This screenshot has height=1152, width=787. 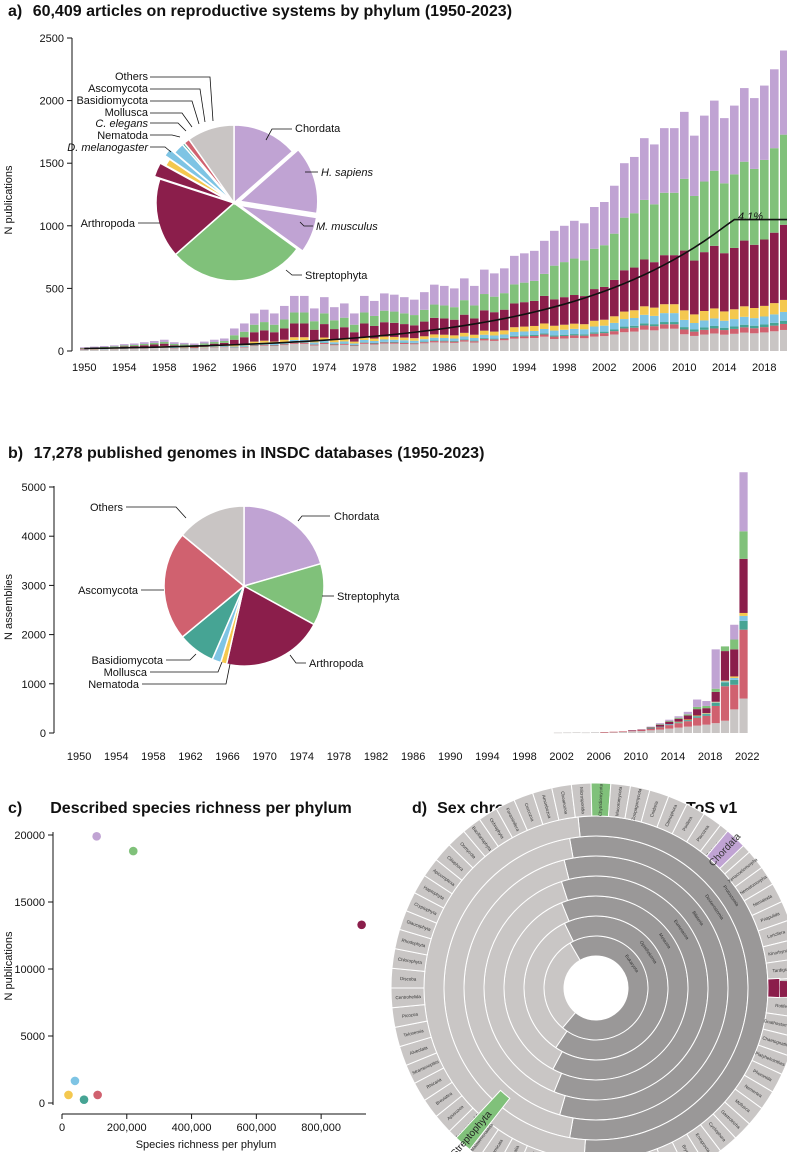 I want to click on pie-b-label-basidiomycota: Basidiomycota, so click(x=127, y=661).